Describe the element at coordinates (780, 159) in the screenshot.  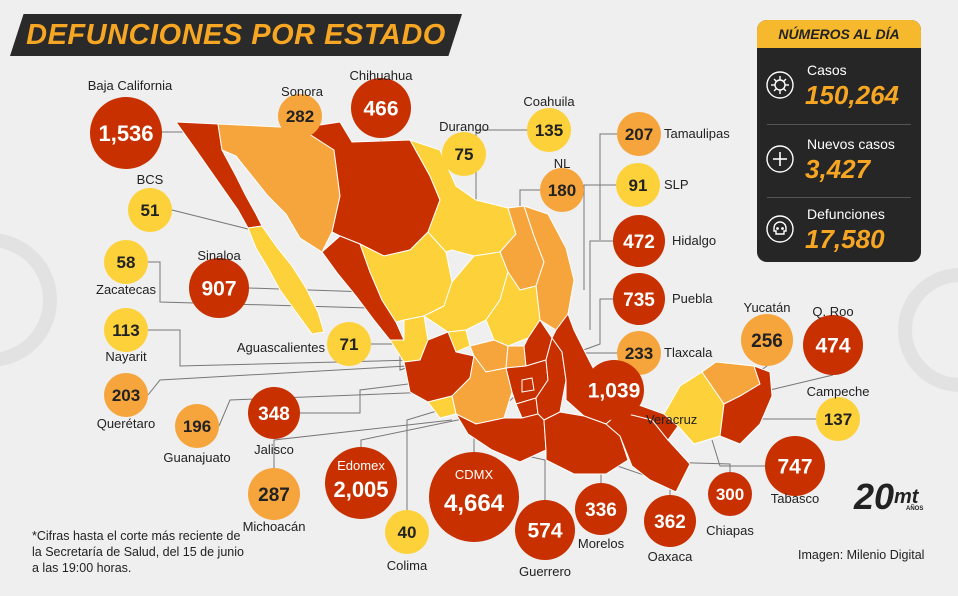
I see `plus-icon` at that location.